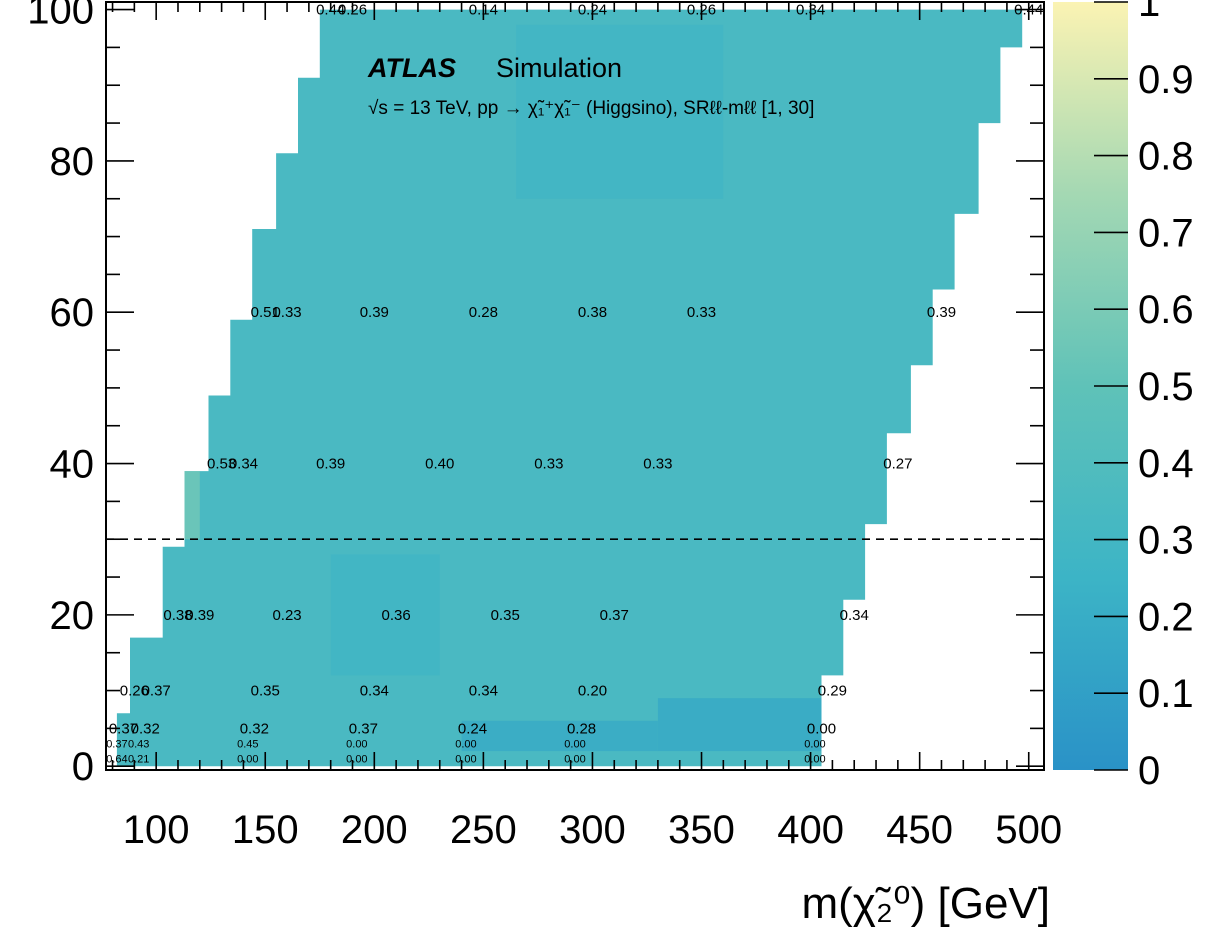 The image size is (1212, 943). I want to click on cell-value-label: 0.51, so click(265, 312).